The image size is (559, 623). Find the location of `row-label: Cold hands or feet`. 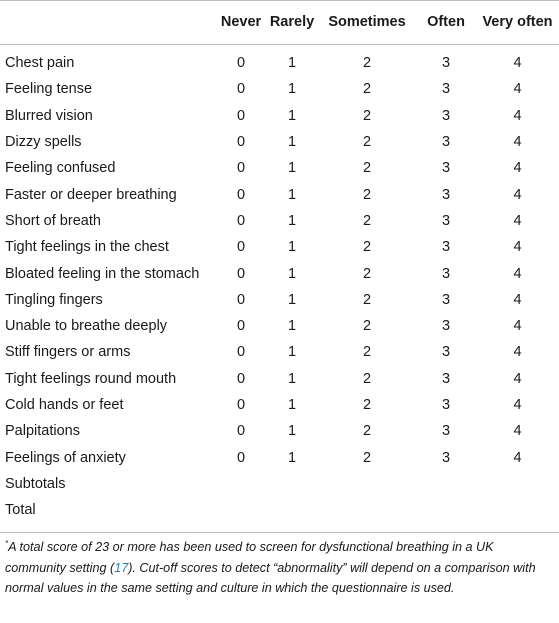

row-label: Cold hands or feet is located at coordinates (64, 405).